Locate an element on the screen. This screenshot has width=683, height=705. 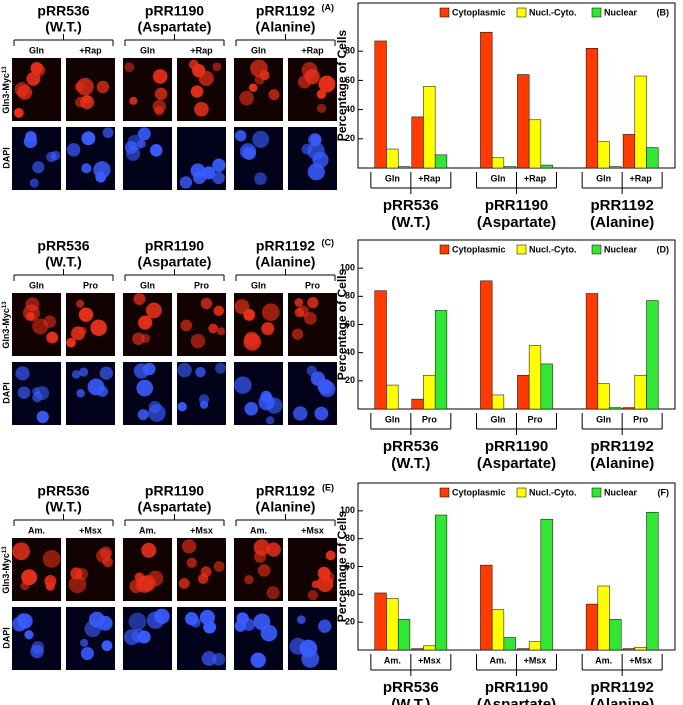
x-tick-label: +Msx is located at coordinates (535, 660).